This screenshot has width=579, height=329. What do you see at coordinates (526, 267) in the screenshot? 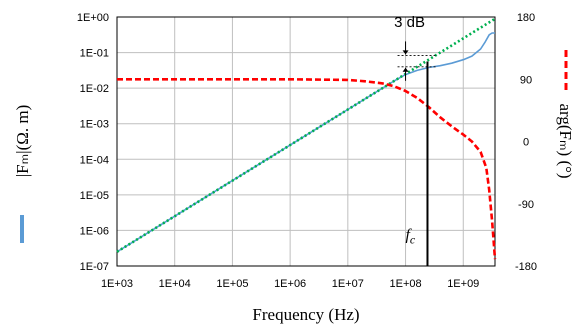
I see `y-right-tick-label: -180` at bounding box center [526, 267].